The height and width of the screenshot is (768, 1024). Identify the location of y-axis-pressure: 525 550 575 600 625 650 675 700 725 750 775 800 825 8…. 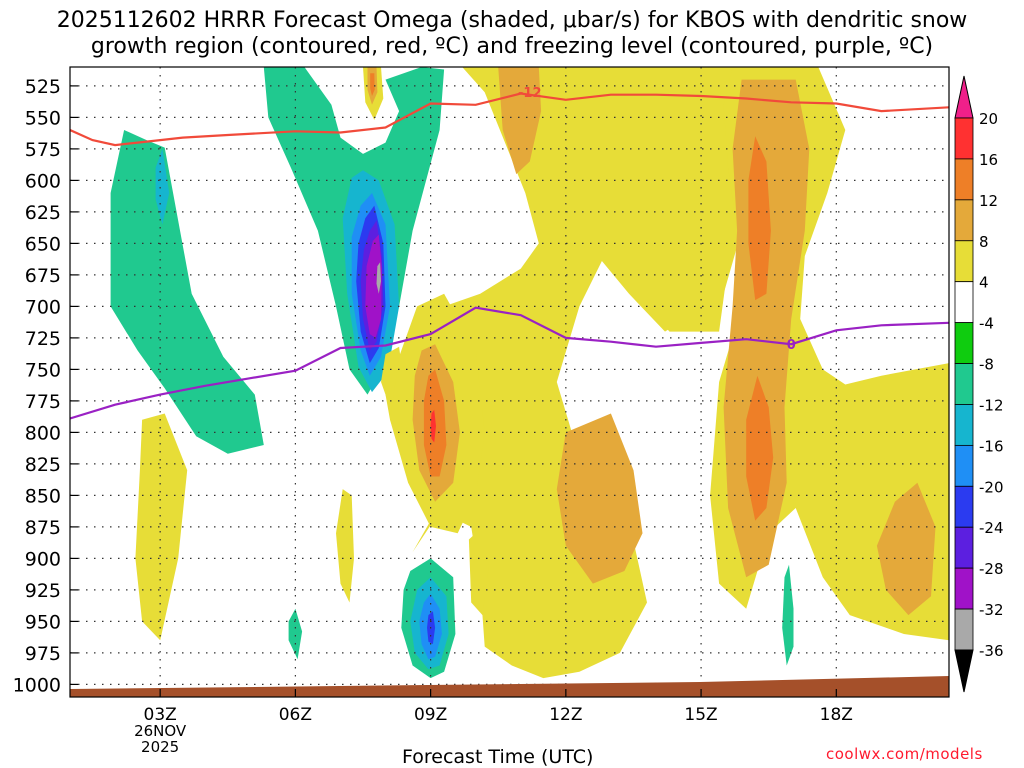
(45, 386).